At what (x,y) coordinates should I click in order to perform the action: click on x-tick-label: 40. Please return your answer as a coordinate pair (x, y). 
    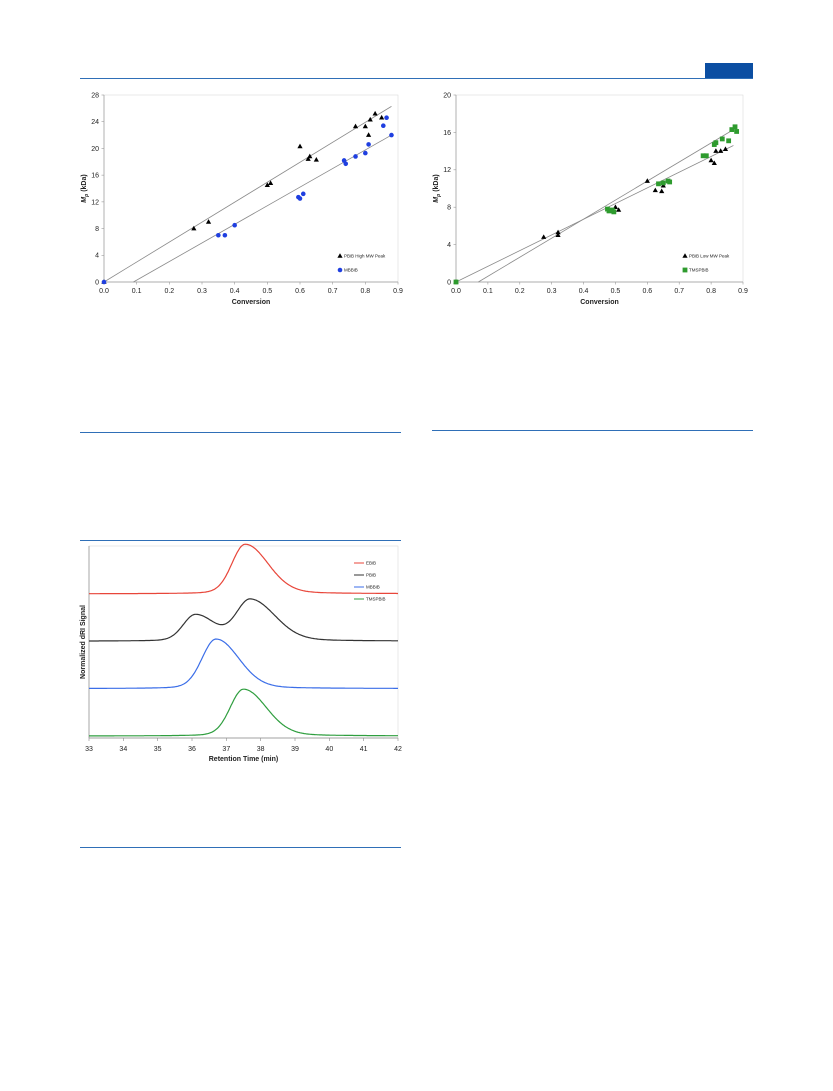
    Looking at the image, I should click on (329, 749).